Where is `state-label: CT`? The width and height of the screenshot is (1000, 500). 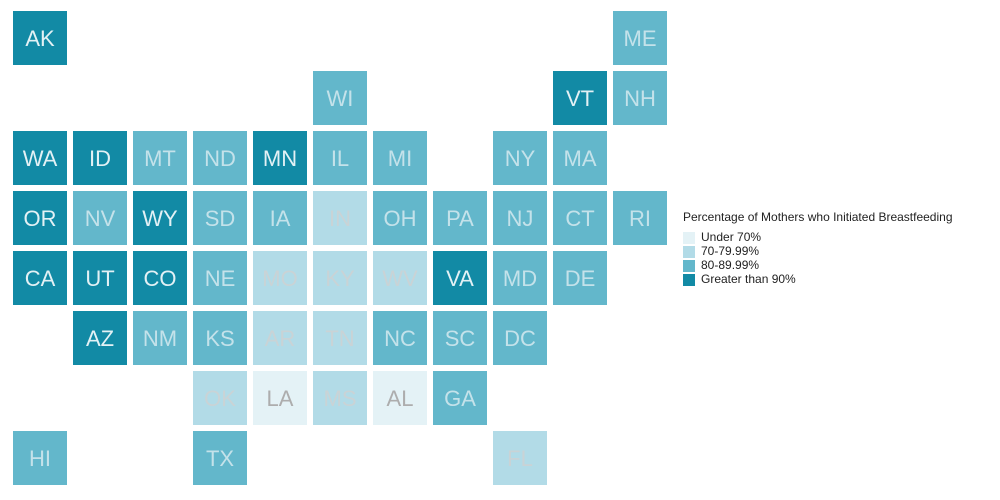
state-label: CT is located at coordinates (579, 218).